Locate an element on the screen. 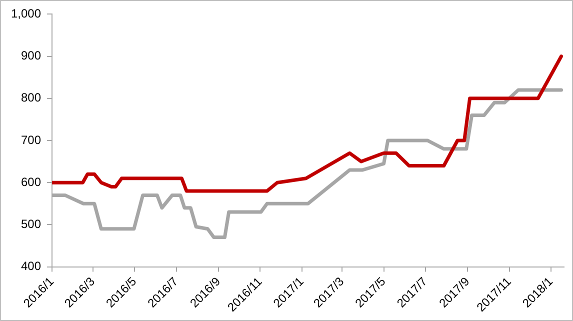 The height and width of the screenshot is (321, 573). y-tick-label: 800 is located at coordinates (31, 97).